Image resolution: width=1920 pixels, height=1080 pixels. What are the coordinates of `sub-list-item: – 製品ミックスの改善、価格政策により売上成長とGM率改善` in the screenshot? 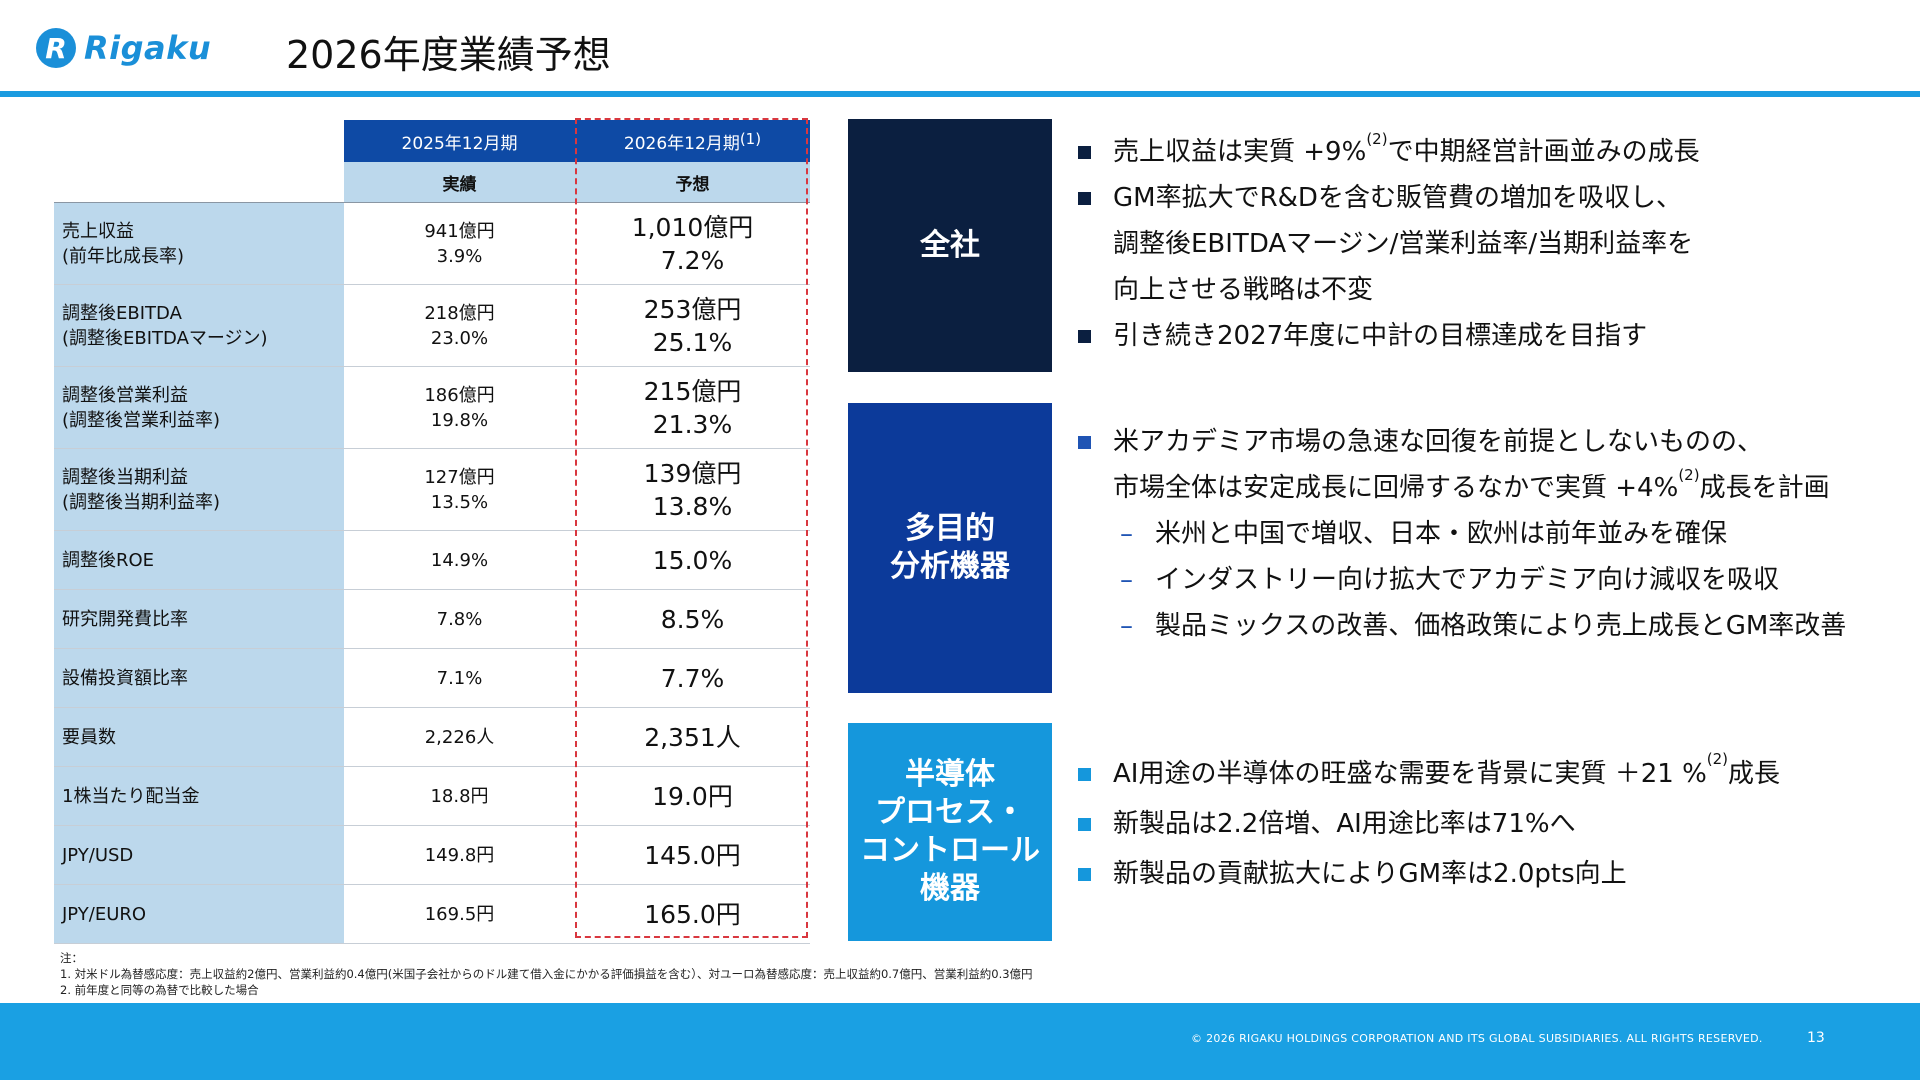 It's located at (1462, 626).